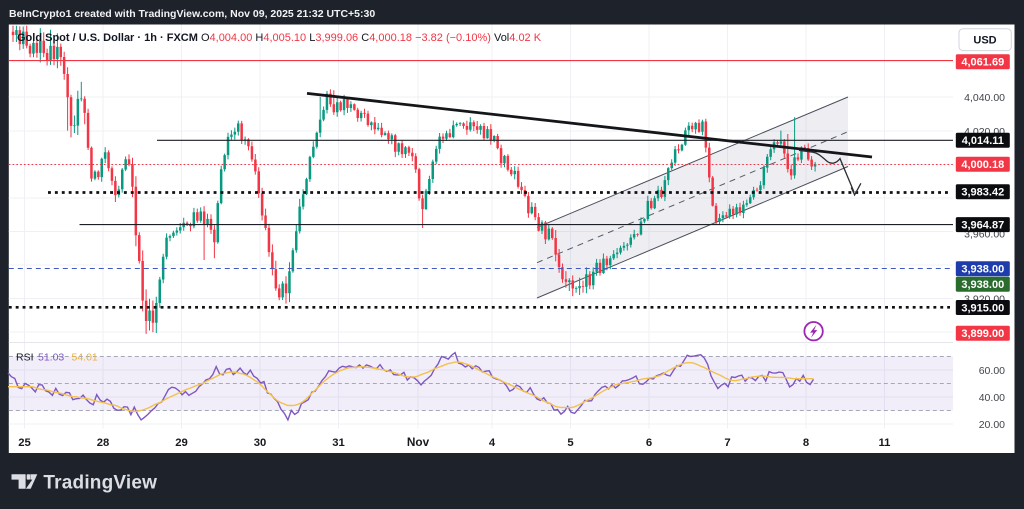 The width and height of the screenshot is (1024, 509). Describe the element at coordinates (982, 165) in the screenshot. I see `svg-text: 4,000.18` at that location.